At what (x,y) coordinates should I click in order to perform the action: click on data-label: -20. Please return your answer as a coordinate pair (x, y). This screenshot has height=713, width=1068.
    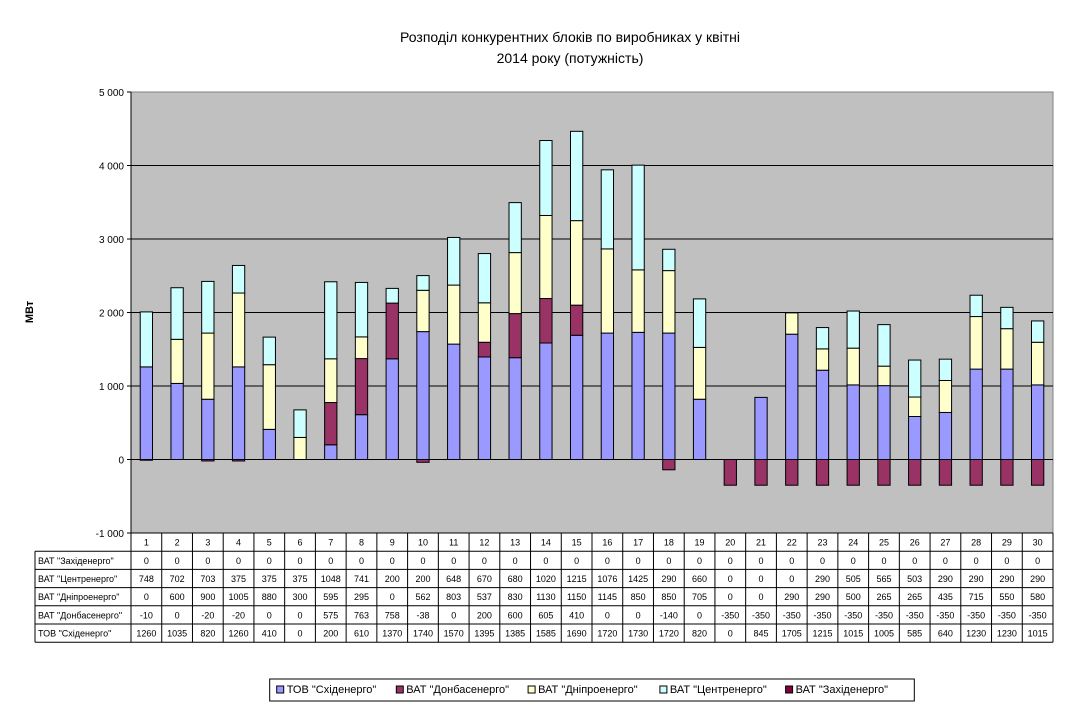
    Looking at the image, I should click on (238, 615).